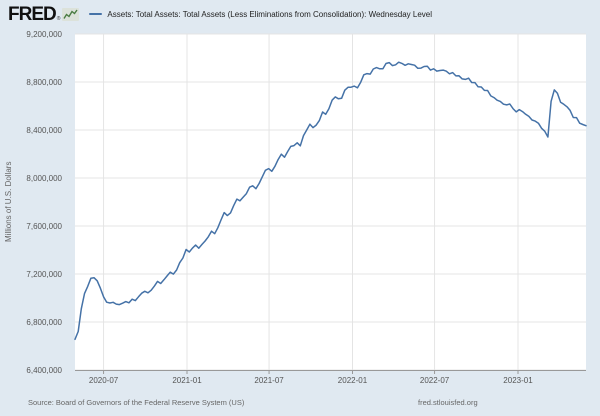 This screenshot has width=600, height=416. Describe the element at coordinates (435, 380) in the screenshot. I see `x-tick-label: 2022-07` at that location.